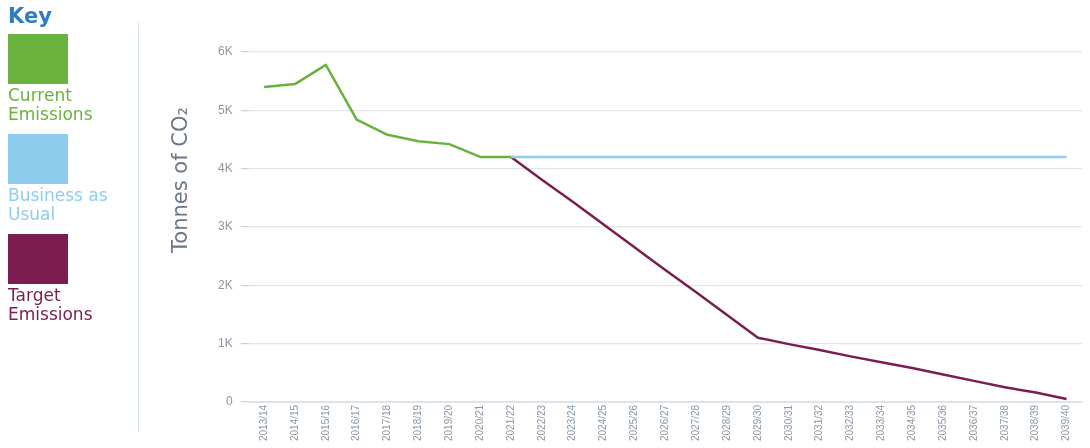  What do you see at coordinates (294, 423) in the screenshot?
I see `x-tick-label: 2014/15` at bounding box center [294, 423].